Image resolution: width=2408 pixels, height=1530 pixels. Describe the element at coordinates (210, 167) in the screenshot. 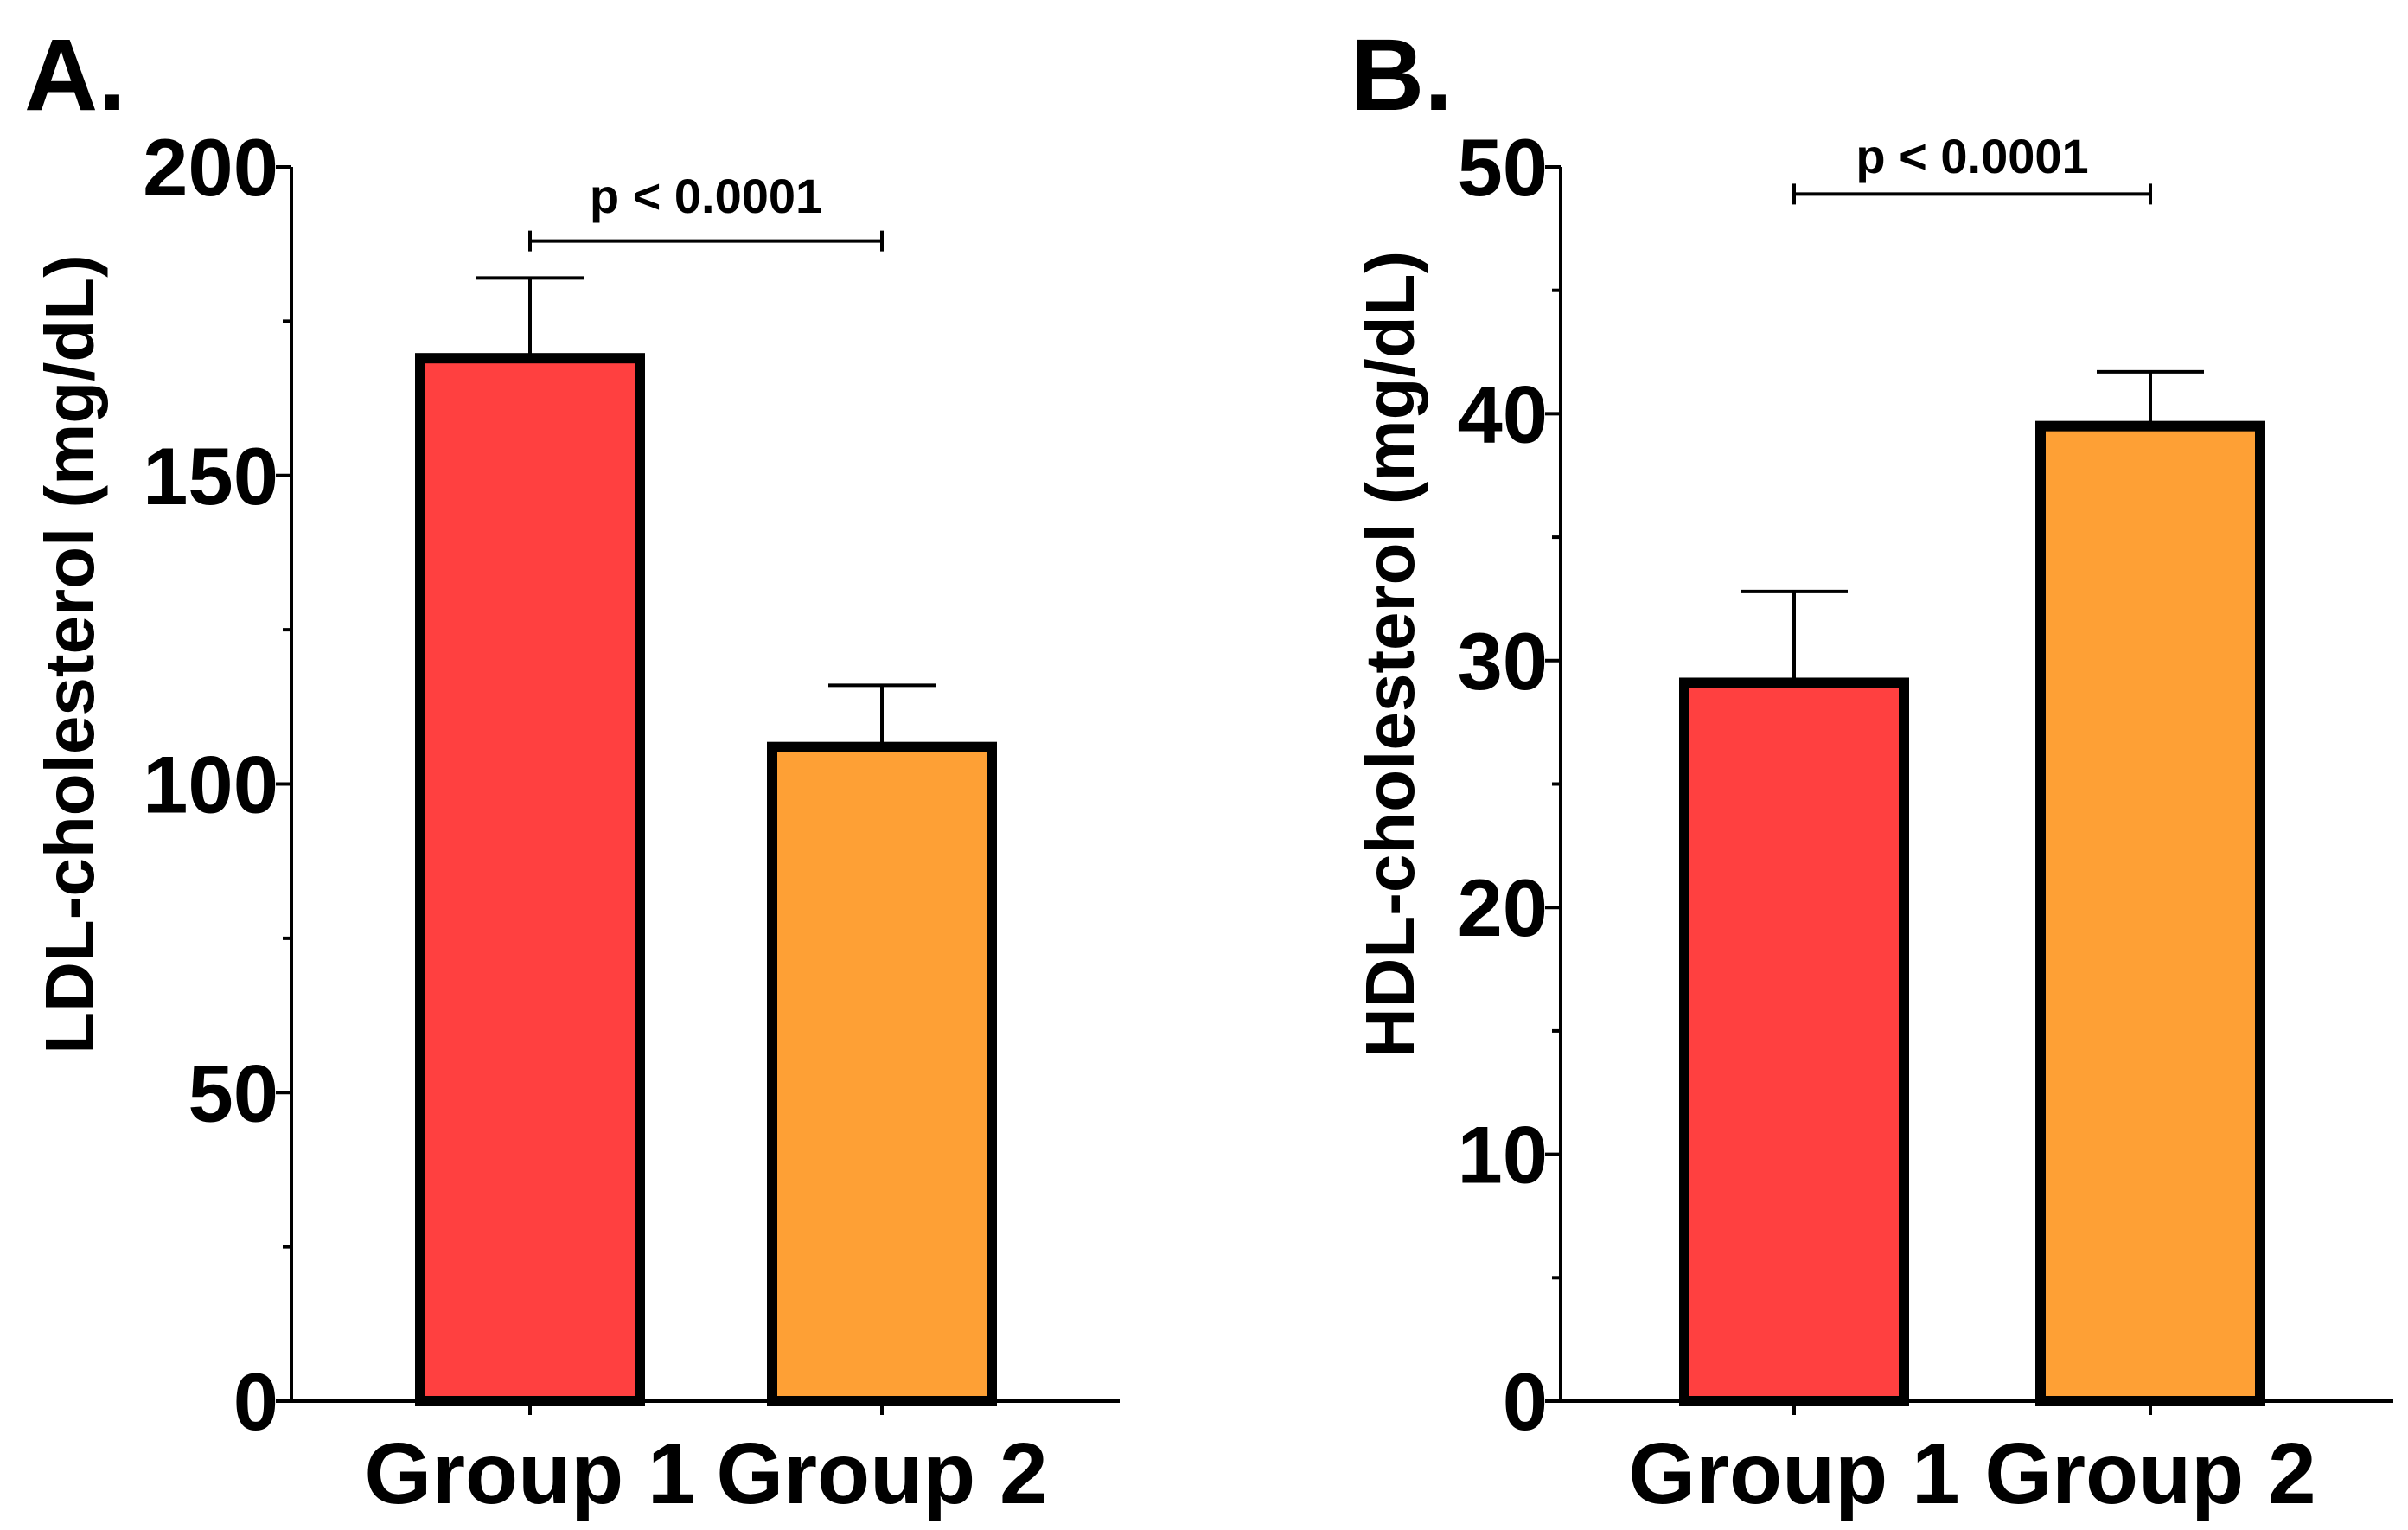

I see `y-tick-label-ldl: 200` at that location.